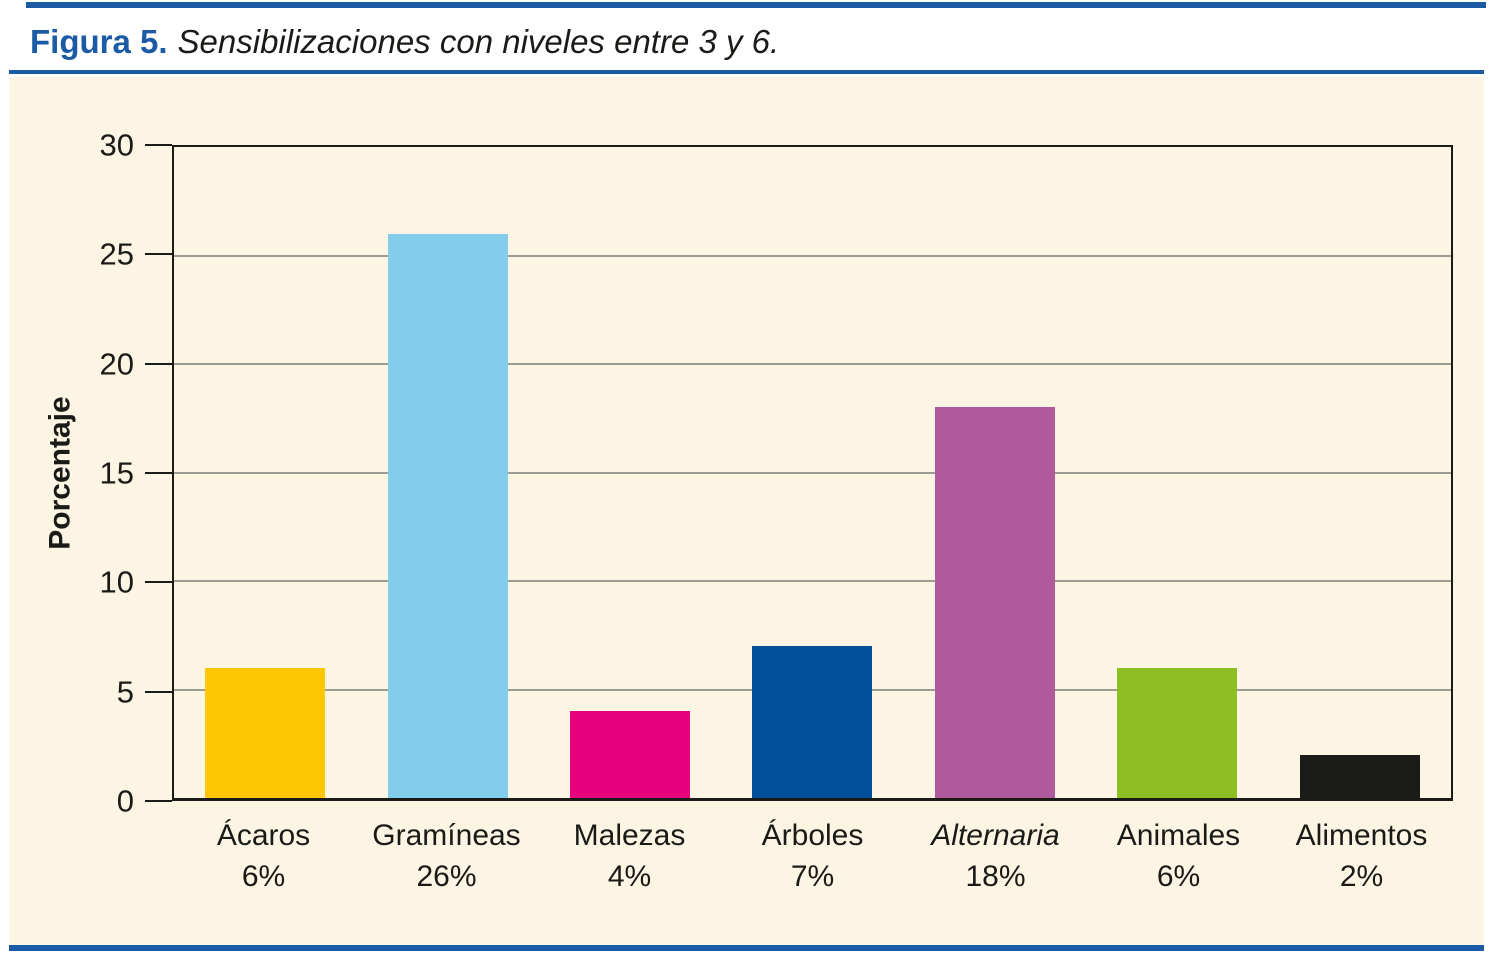 This screenshot has height=961, width=1494. What do you see at coordinates (1359, 776) in the screenshot?
I see `bar-alimentos` at bounding box center [1359, 776].